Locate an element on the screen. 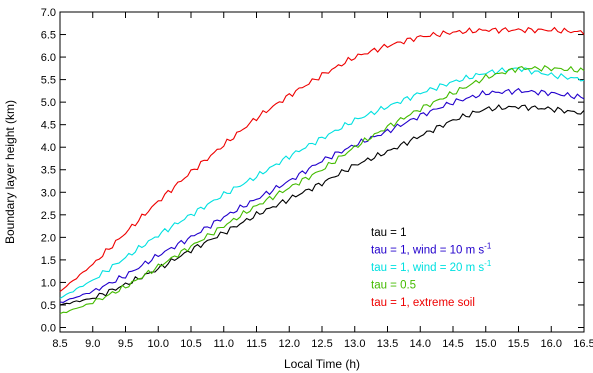  y-tick-label: 3.5 is located at coordinates (48, 171).